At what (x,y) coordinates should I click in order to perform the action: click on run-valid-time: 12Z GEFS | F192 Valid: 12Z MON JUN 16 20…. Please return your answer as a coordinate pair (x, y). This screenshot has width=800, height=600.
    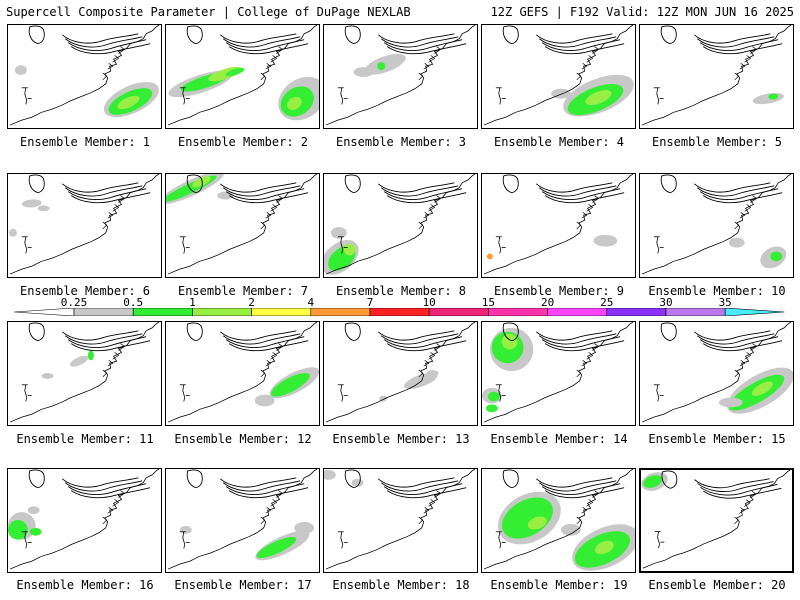
    Looking at the image, I should click on (642, 12).